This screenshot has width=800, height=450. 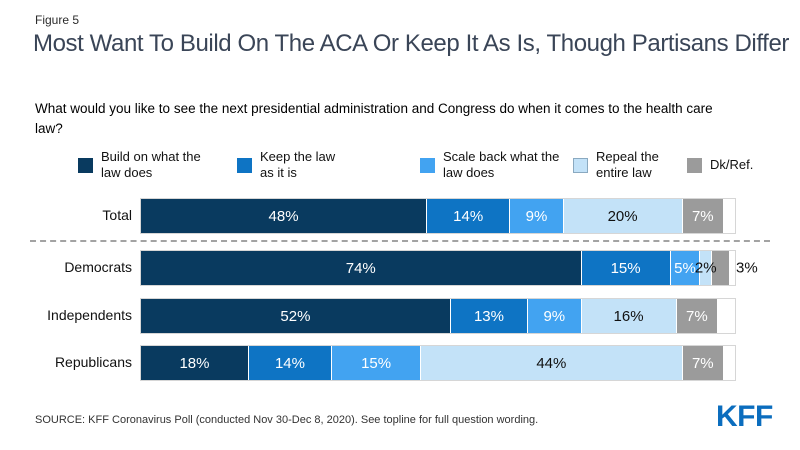 I want to click on bar-segment: 48%, so click(x=284, y=216).